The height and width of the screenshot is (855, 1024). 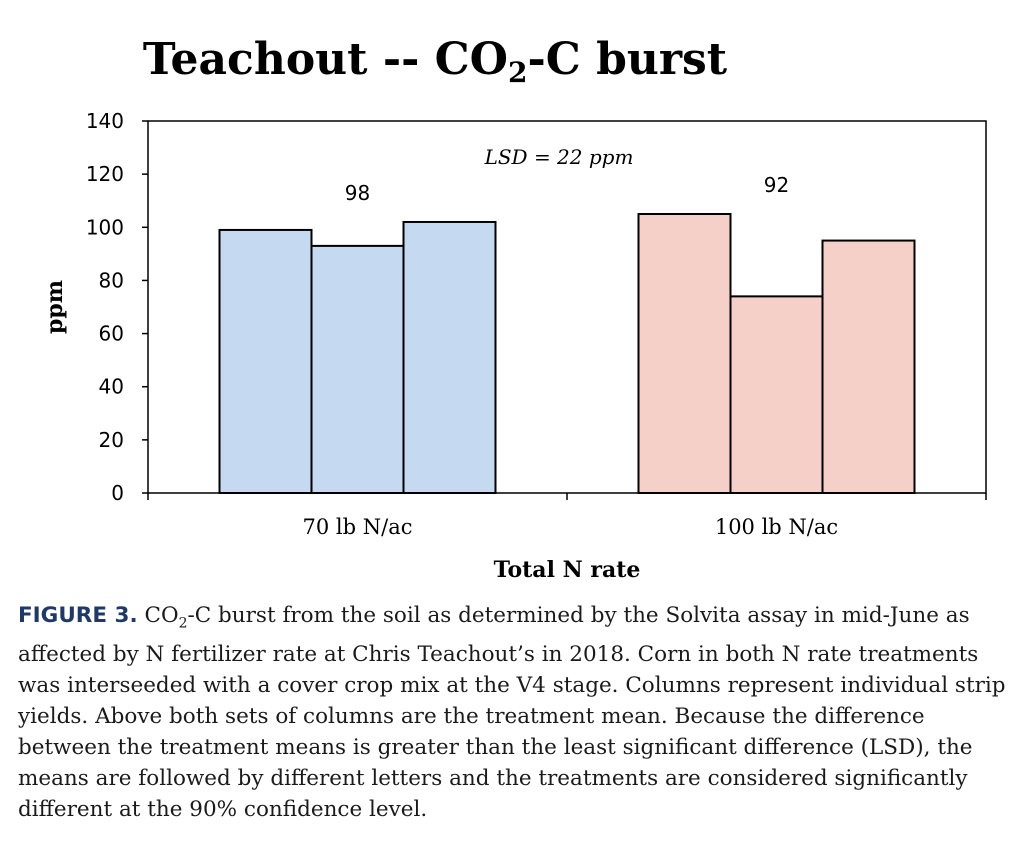 I want to click on y-tick-label: 20, so click(x=111, y=440).